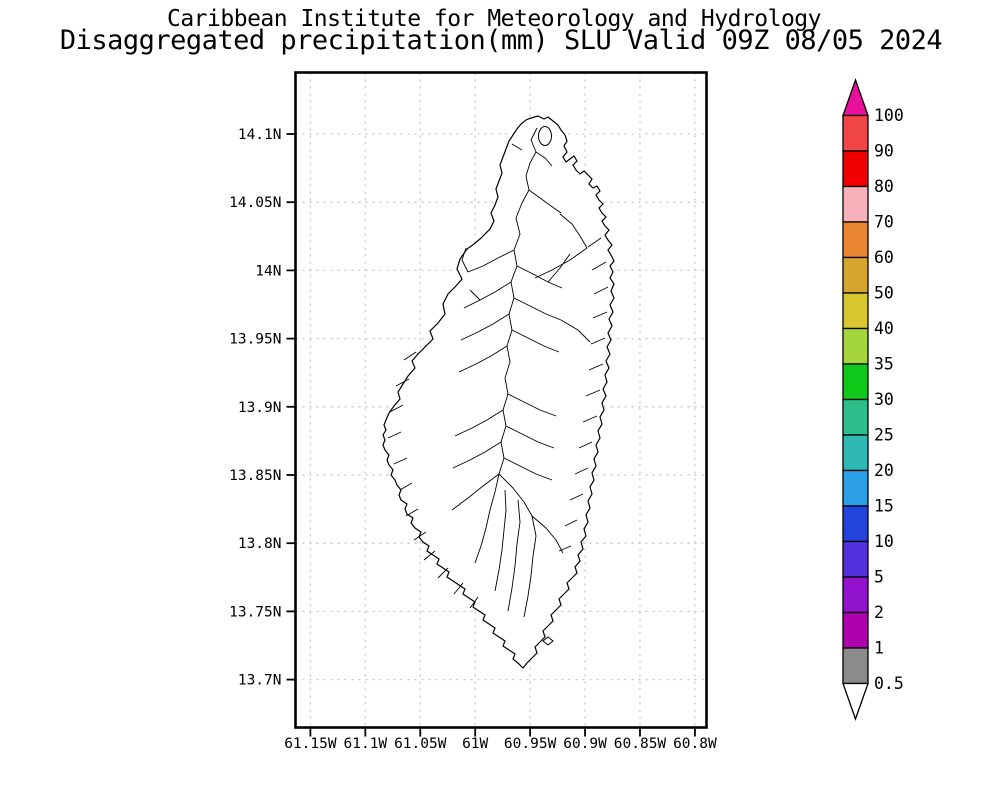  What do you see at coordinates (889, 683) in the screenshot?
I see `colorbar-level-label: 0.5` at bounding box center [889, 683].